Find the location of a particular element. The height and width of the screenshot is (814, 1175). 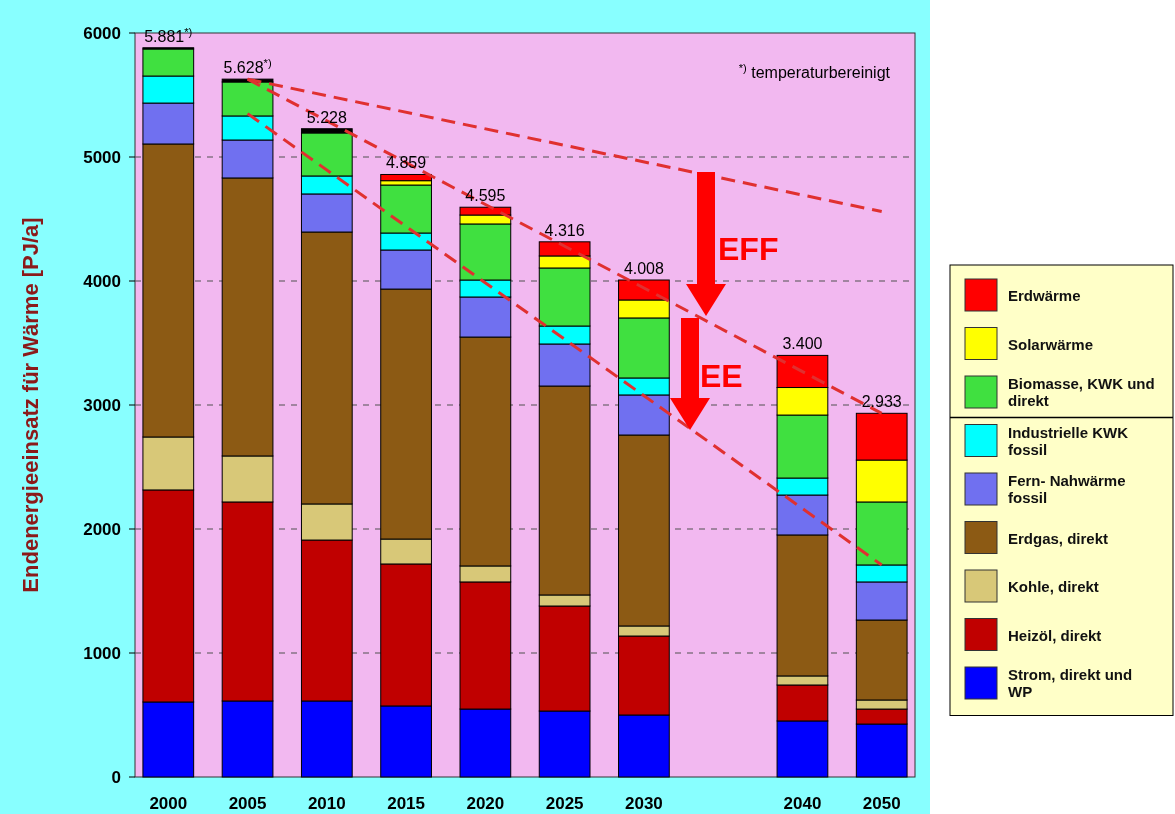

legend-label: Erdwärme is located at coordinates (1044, 295).